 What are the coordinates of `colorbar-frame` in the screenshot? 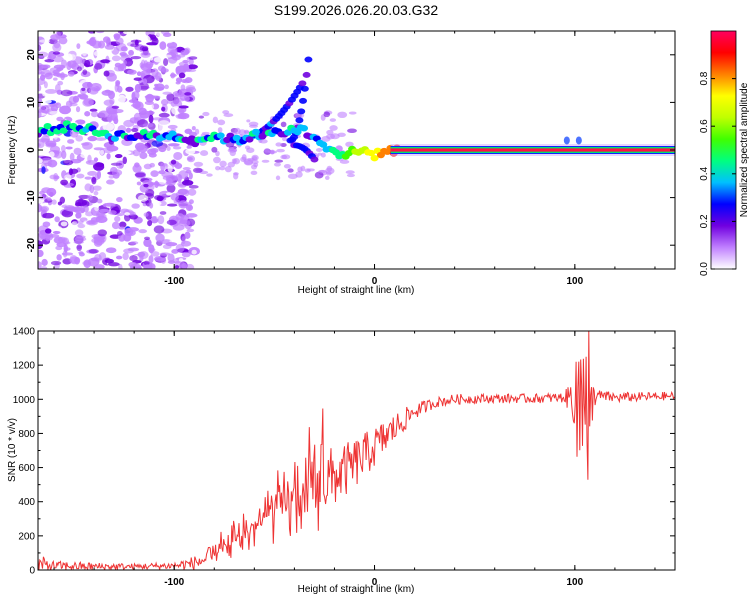 It's located at (723, 150).